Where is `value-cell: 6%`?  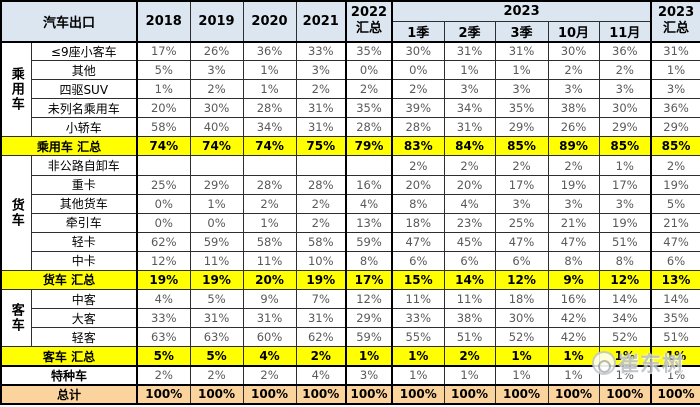
value-cell: 6% is located at coordinates (675, 260).